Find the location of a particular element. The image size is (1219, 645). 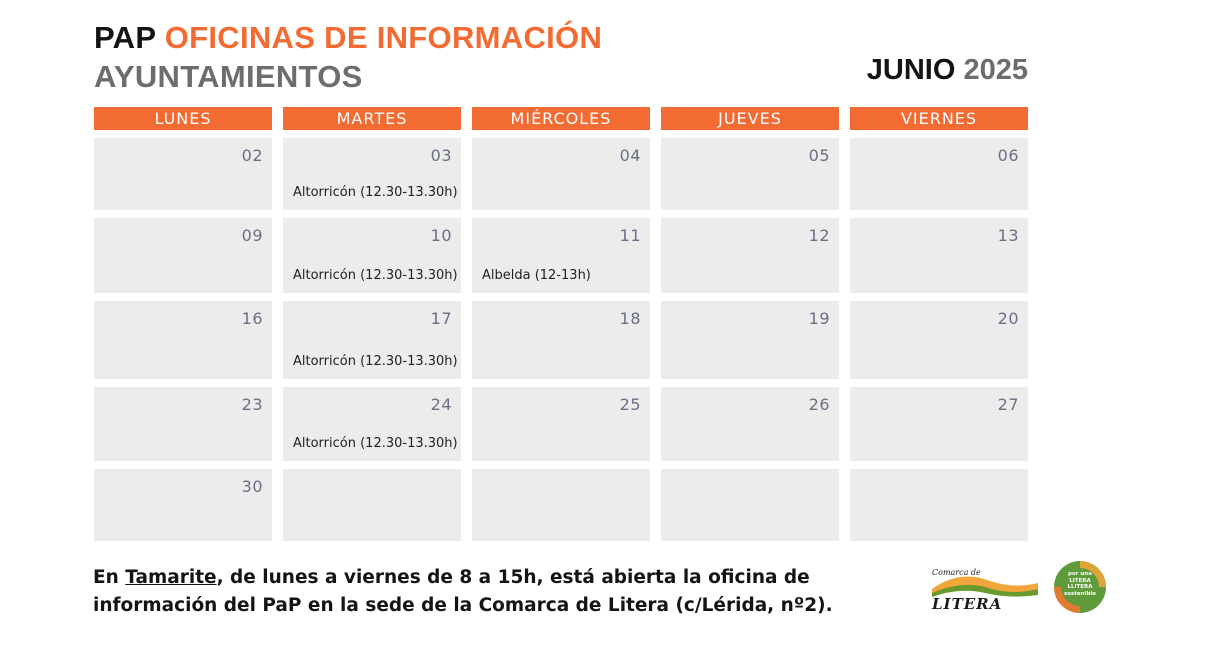

day-cell: 18 is located at coordinates (561, 340).